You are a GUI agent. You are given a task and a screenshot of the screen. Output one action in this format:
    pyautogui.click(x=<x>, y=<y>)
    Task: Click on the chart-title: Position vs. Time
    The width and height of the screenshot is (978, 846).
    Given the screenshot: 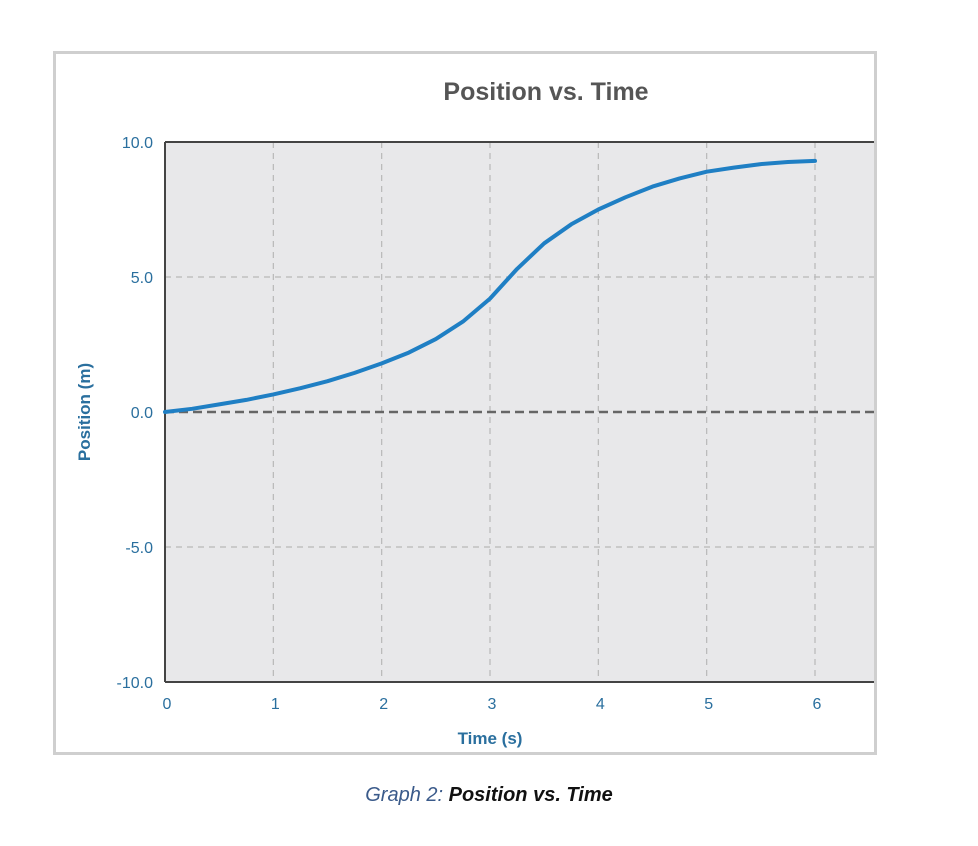 What is the action you would take?
    pyautogui.click(x=545, y=92)
    